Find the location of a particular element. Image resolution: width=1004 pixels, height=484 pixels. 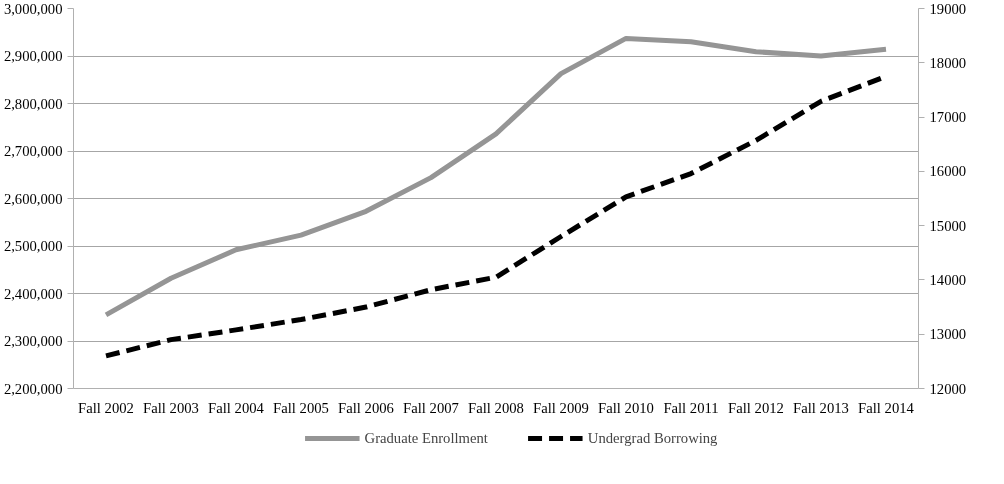

y2-tick-label: 18000 is located at coordinates (948, 62).